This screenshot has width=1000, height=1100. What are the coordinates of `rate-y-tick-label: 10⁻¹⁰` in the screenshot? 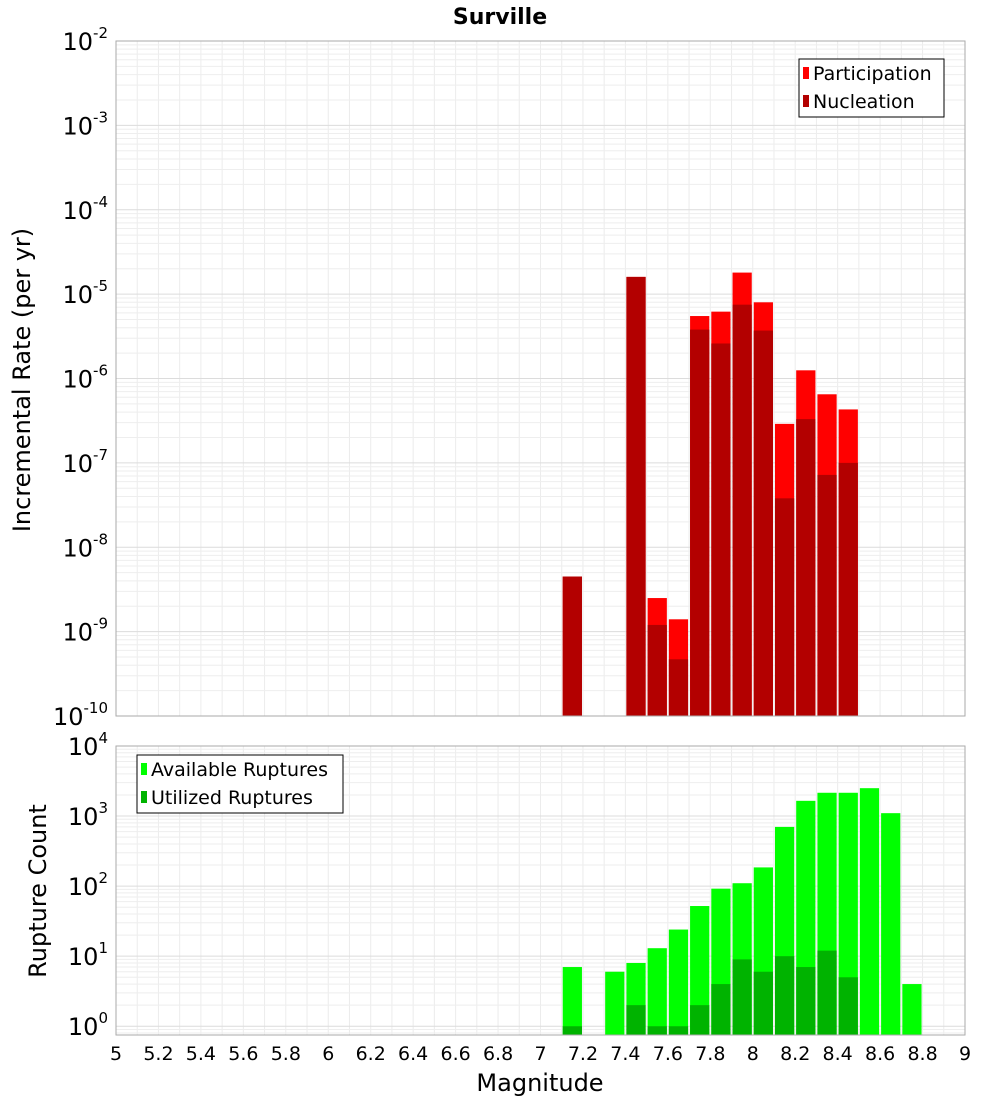 It's located at (80, 715).